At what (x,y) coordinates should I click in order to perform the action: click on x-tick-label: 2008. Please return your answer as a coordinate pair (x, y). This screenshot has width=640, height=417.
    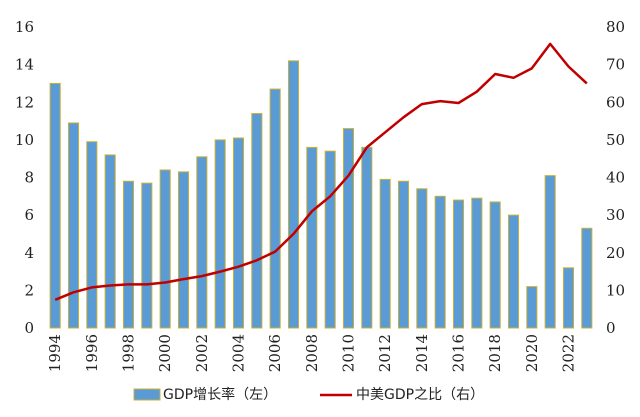
    Looking at the image, I should click on (312, 353).